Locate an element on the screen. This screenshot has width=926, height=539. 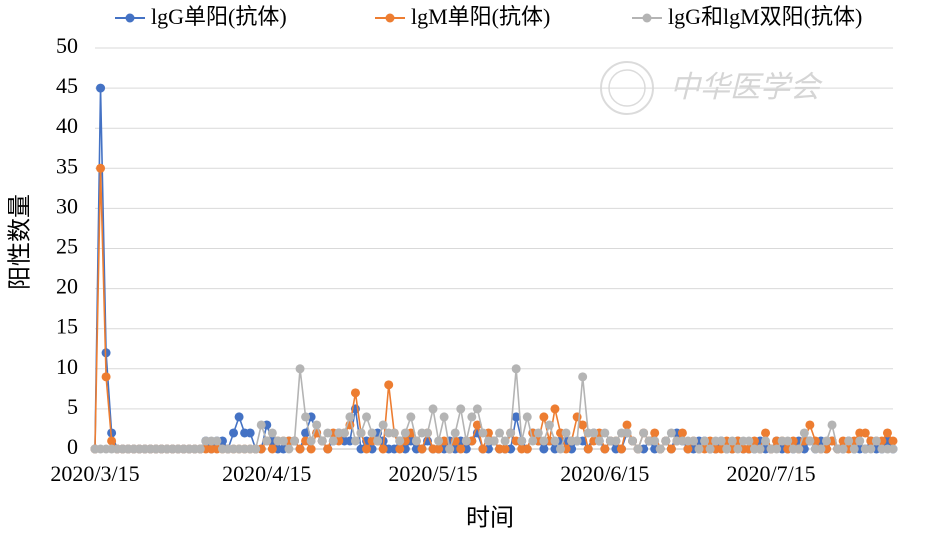
y-tick-label: 5 is located at coordinates (72, 406).